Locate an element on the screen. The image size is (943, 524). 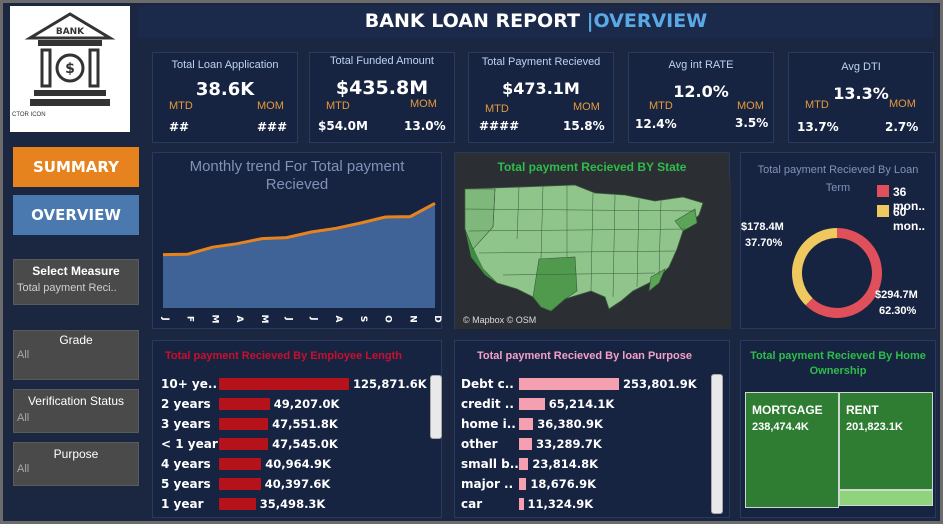
term-title: Total payment Recieved By Loan Term is located at coordinates (838, 179).